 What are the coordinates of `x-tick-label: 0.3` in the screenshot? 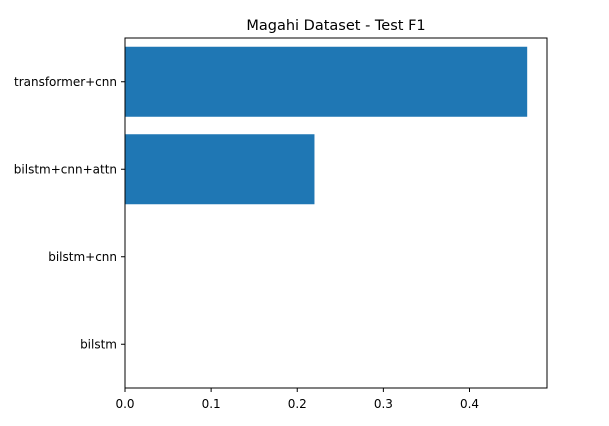 It's located at (383, 404).